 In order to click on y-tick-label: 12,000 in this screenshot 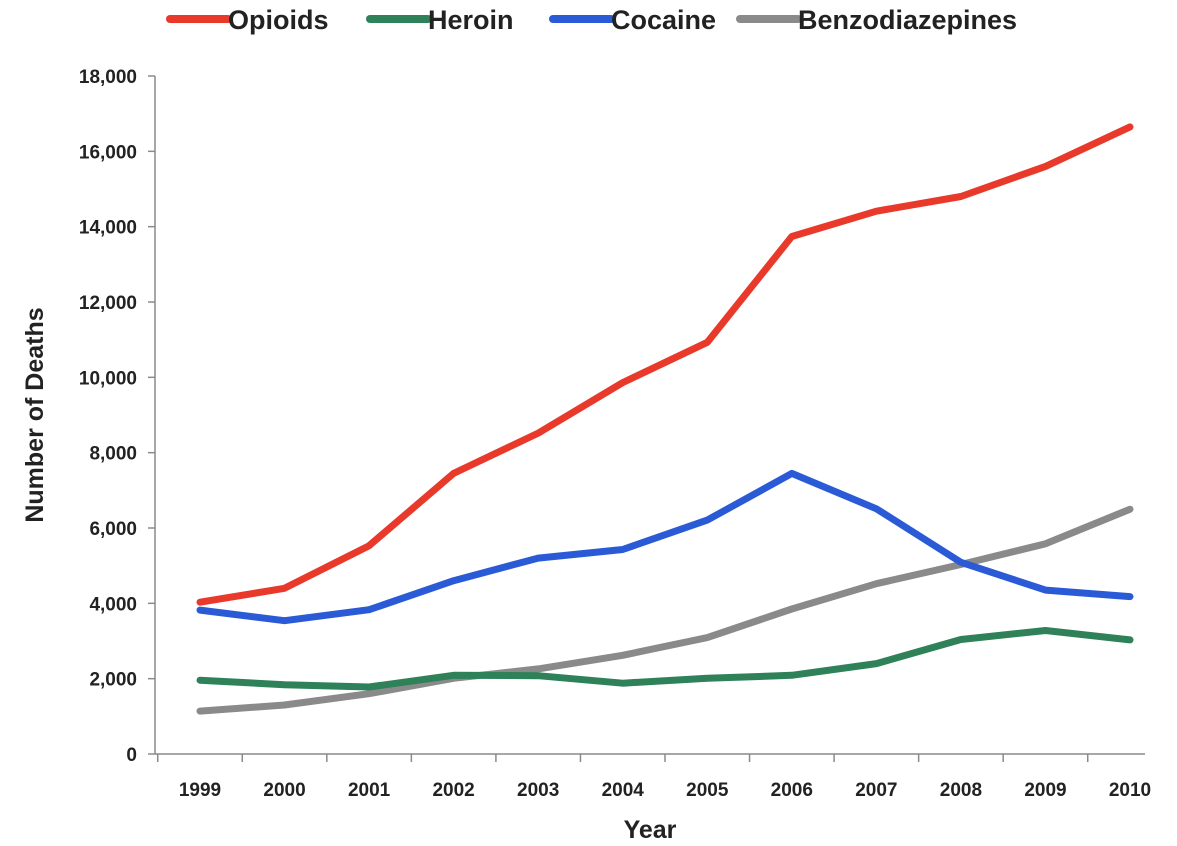, I will do `click(108, 303)`.